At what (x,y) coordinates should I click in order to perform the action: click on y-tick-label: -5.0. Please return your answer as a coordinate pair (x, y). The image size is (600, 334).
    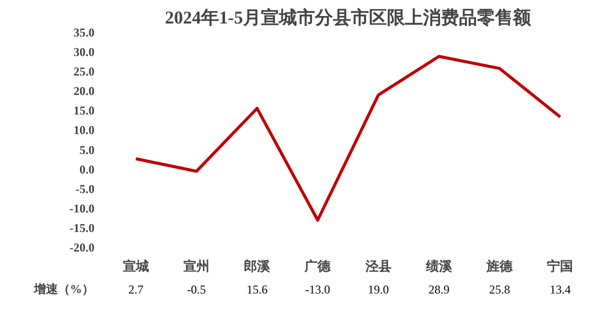
    Looking at the image, I should click on (85, 189).